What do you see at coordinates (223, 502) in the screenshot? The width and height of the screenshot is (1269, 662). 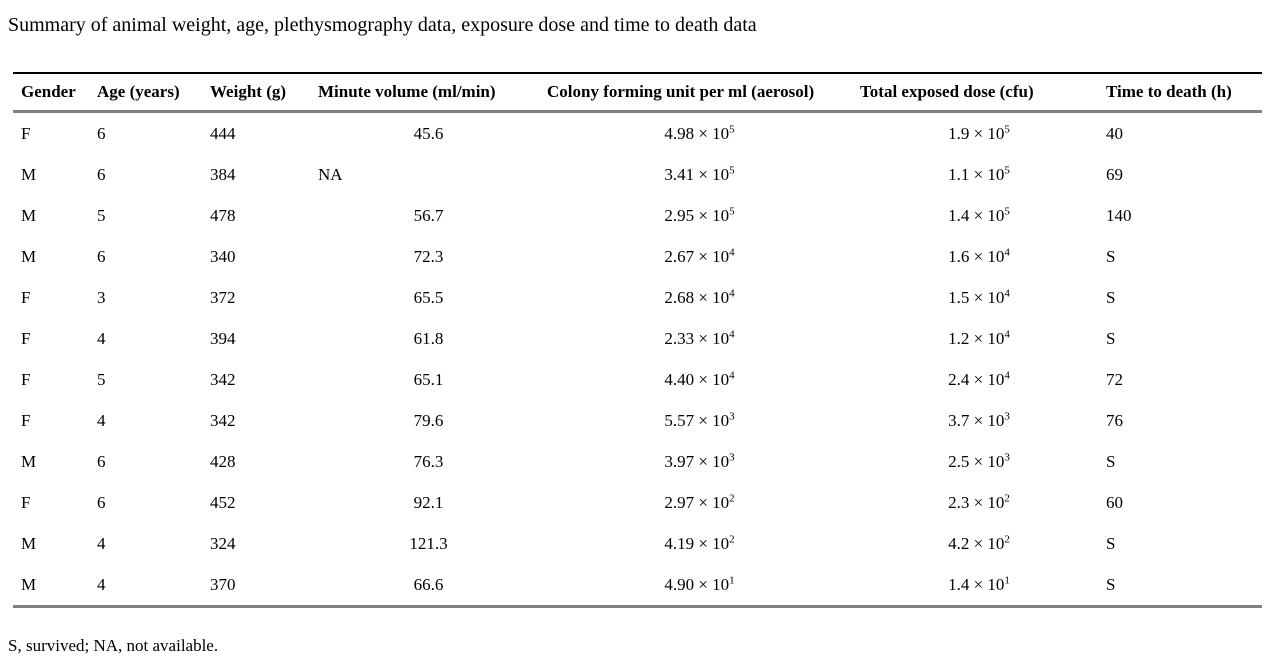 I see `table-cell: 452` at bounding box center [223, 502].